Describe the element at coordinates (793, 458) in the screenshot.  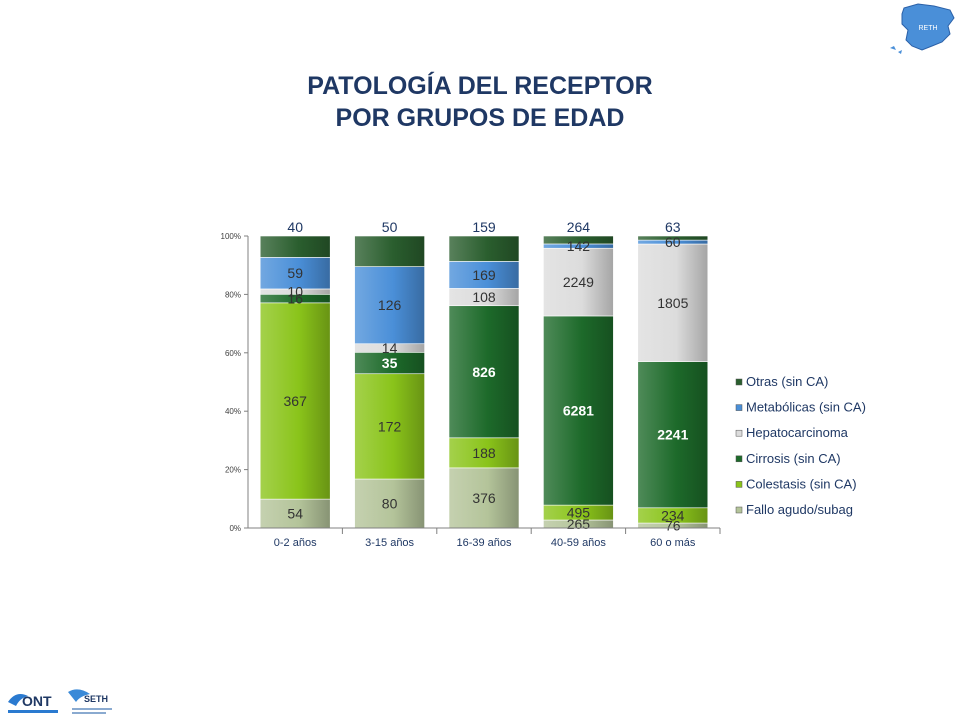
I see `legend-label-cirrosis: Cirrosis (sin CA)` at that location.